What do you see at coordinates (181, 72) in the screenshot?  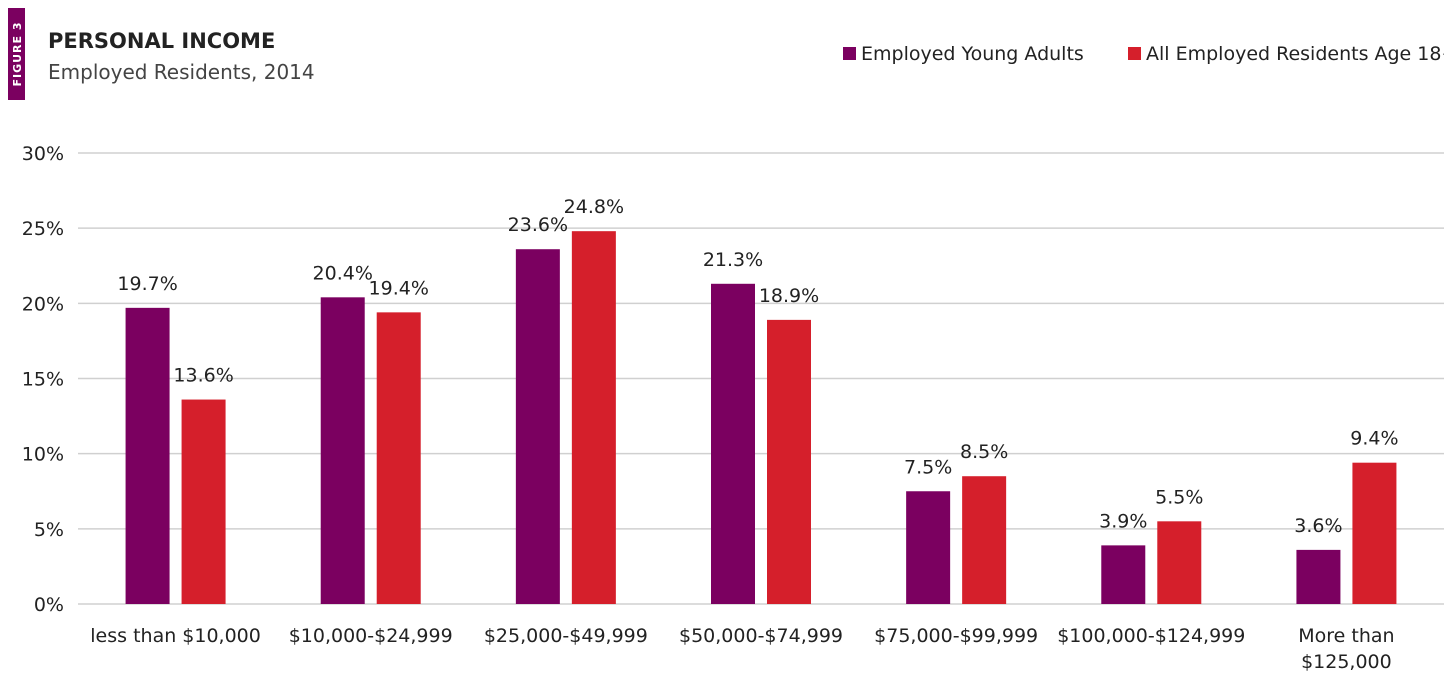 I see `chart-subtitle: Employed Residents, 2014` at bounding box center [181, 72].